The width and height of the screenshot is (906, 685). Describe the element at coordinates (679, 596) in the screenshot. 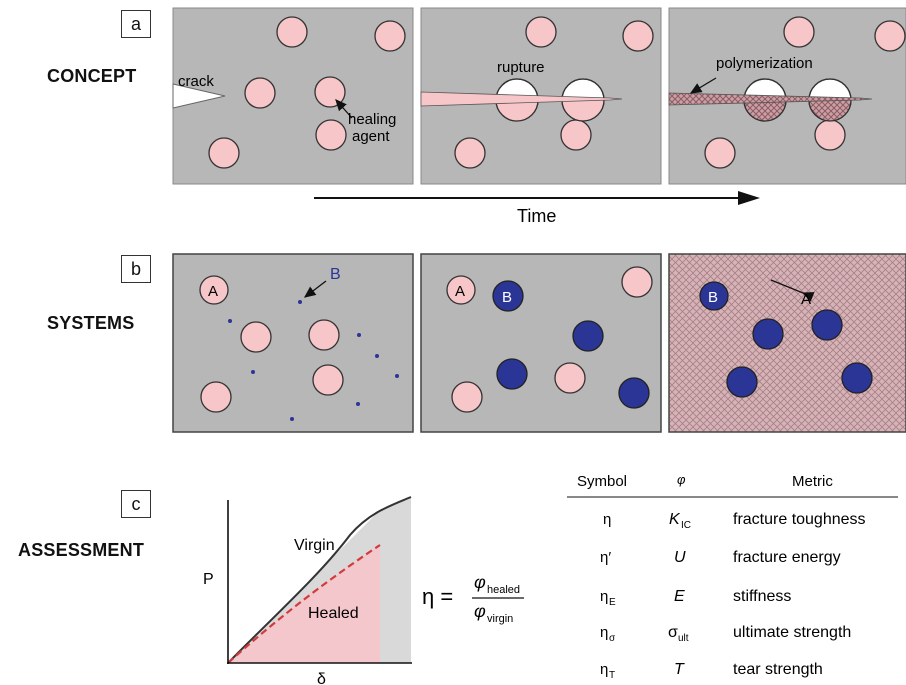

I see `row-phi: E` at that location.